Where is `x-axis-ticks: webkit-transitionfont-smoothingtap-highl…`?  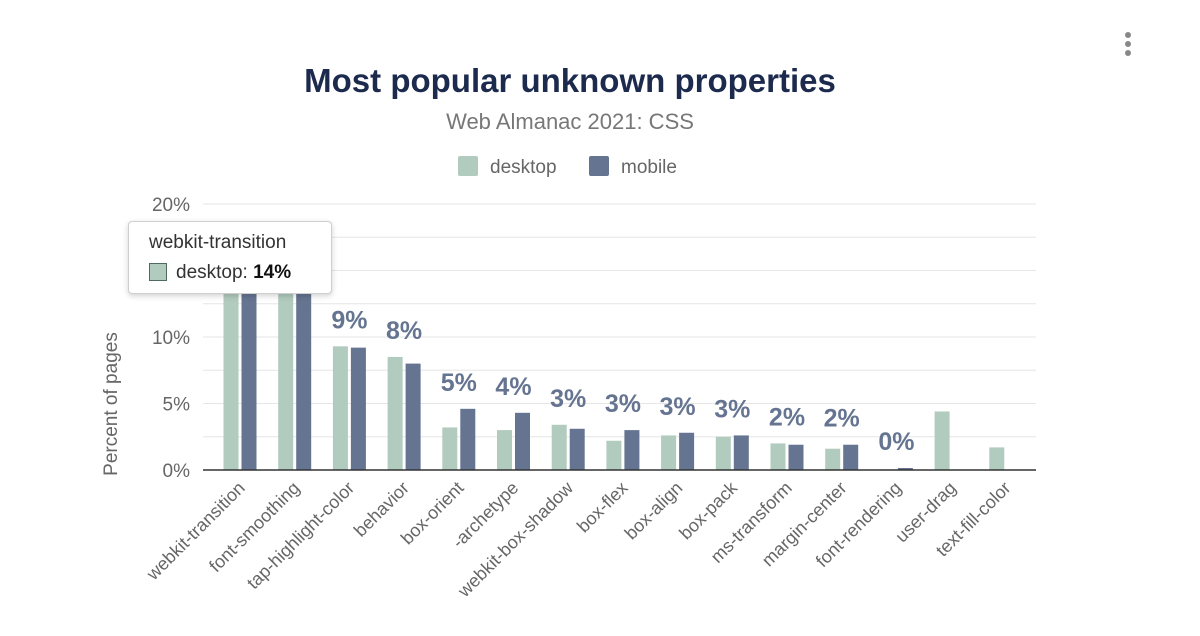 x-axis-ticks: webkit-transitionfont-smoothingtap-highl… is located at coordinates (578, 539).